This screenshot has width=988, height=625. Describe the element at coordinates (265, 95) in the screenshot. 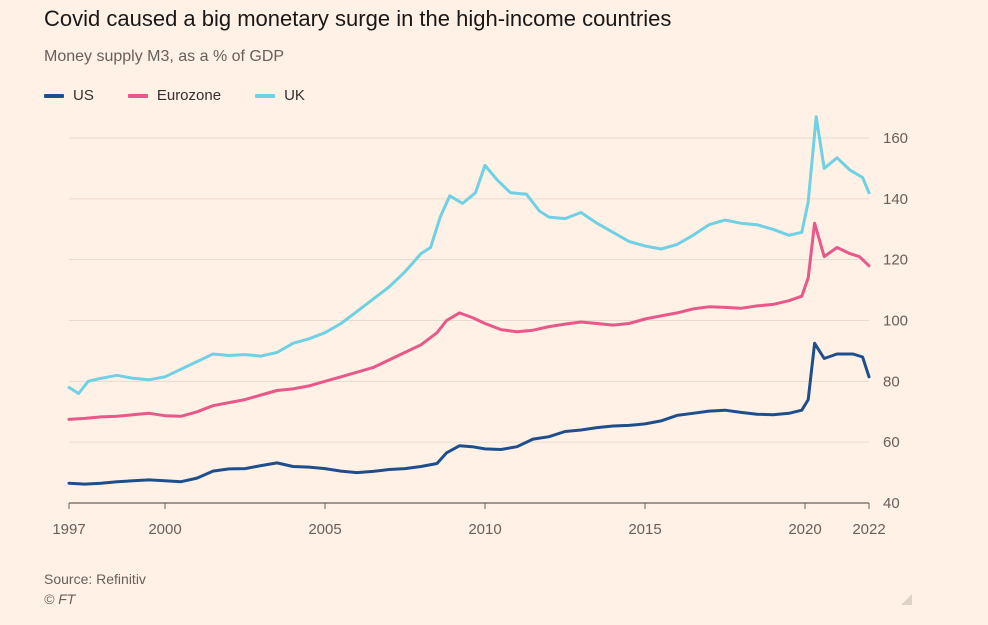

I see `legend-swatch-uk` at that location.